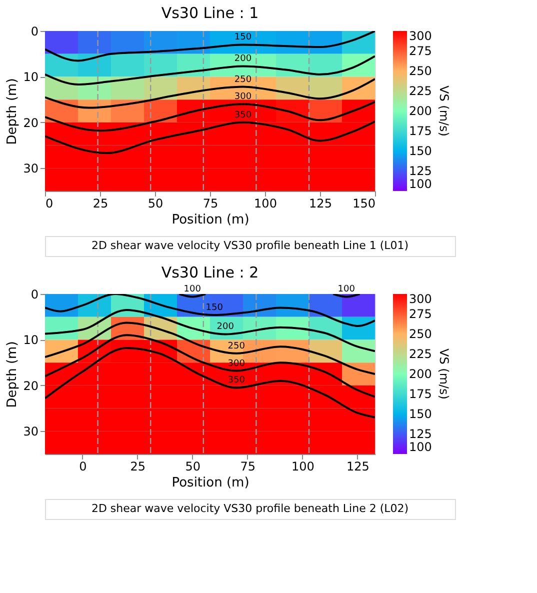  I want to click on chart-title: Vs30 Line : 1, so click(210, 13).